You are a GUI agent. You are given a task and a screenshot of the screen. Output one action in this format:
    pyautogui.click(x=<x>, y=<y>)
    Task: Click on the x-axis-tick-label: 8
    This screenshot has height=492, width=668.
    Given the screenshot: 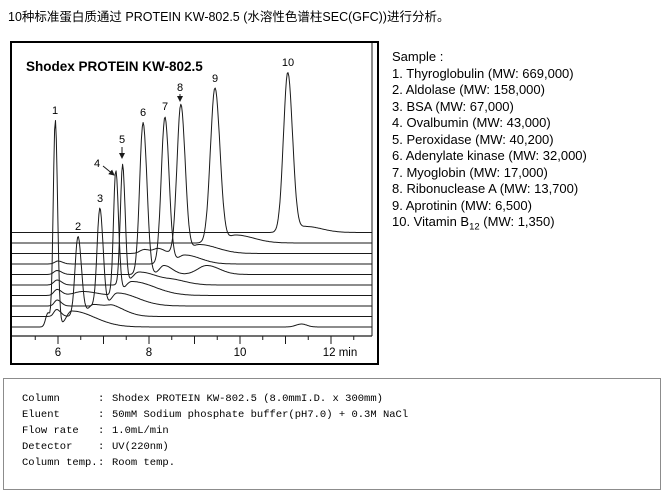 What is the action you would take?
    pyautogui.click(x=149, y=353)
    